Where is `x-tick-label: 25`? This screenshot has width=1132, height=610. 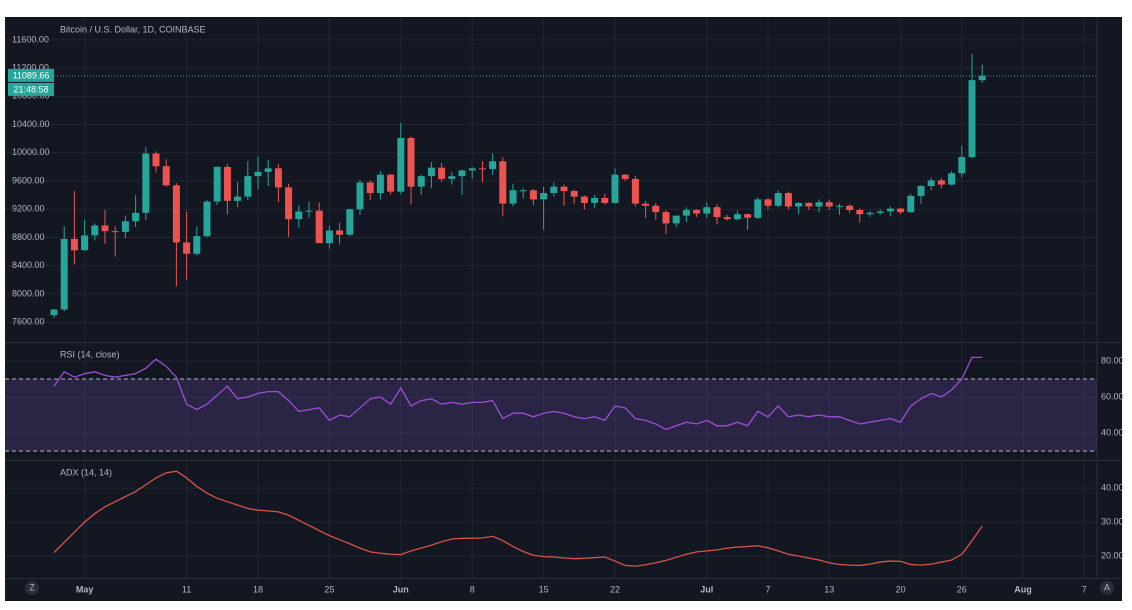
x-tick-label: 25 is located at coordinates (329, 589).